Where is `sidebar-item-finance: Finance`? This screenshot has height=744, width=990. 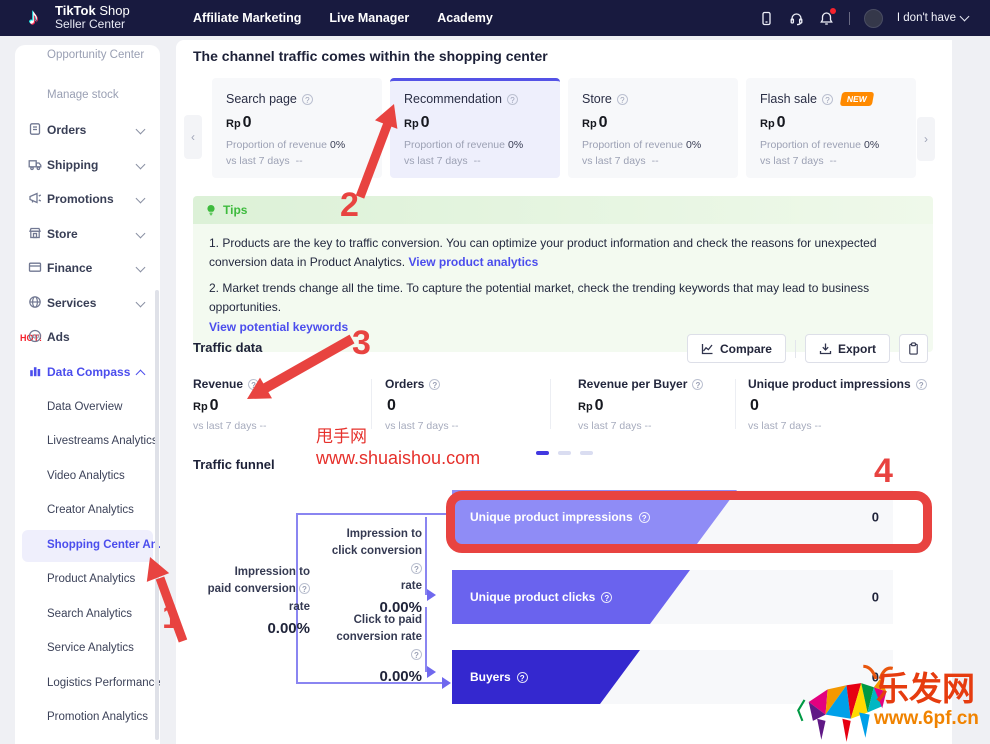 sidebar-item-finance: Finance is located at coordinates (87, 272).